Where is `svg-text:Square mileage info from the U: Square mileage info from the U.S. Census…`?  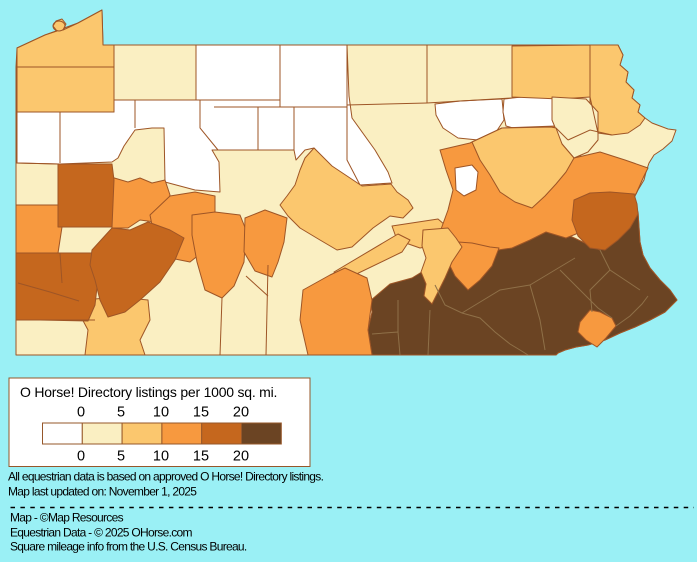 svg-text:Square mileage info from the U: Square mileage info from the U.S. Census… is located at coordinates (128, 547).